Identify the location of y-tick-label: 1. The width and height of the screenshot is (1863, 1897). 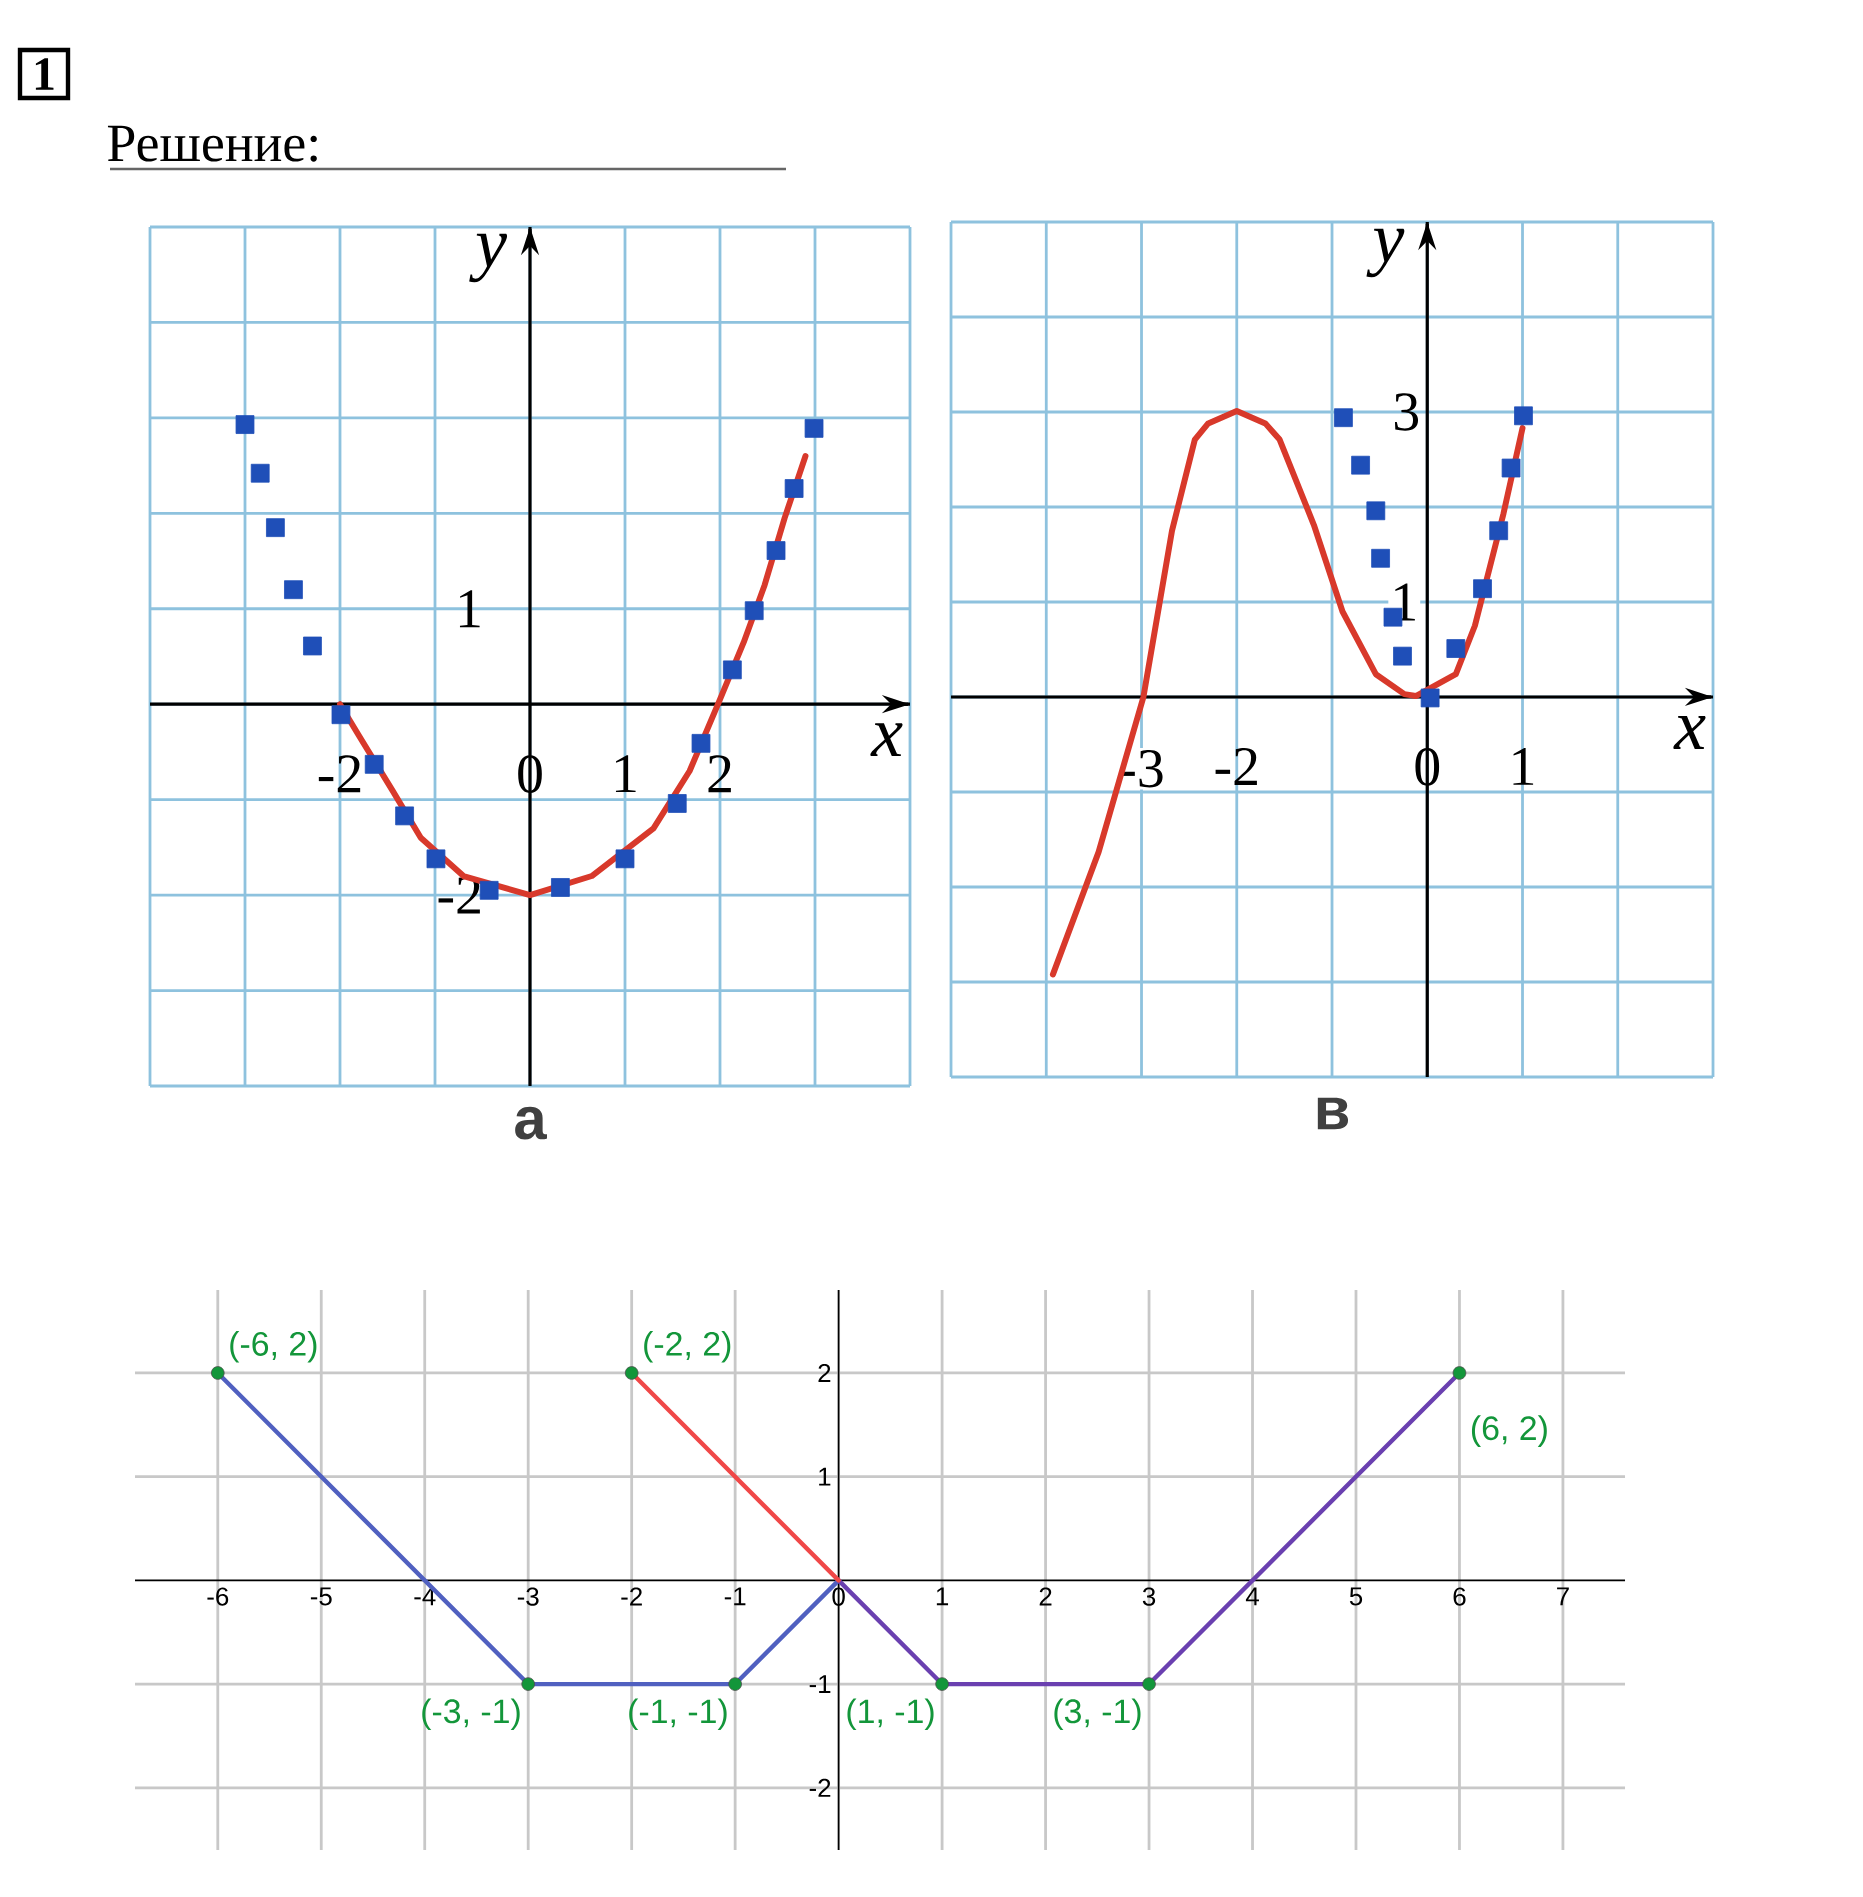
(825, 1476).